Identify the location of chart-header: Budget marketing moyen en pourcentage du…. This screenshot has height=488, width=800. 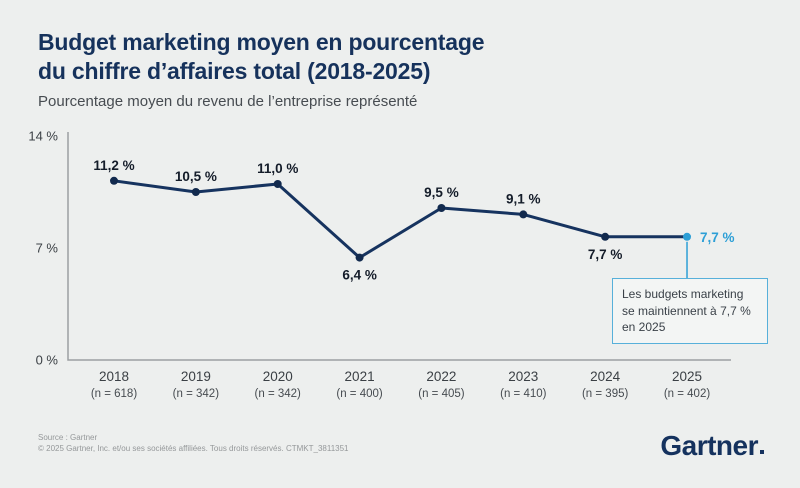
(261, 69).